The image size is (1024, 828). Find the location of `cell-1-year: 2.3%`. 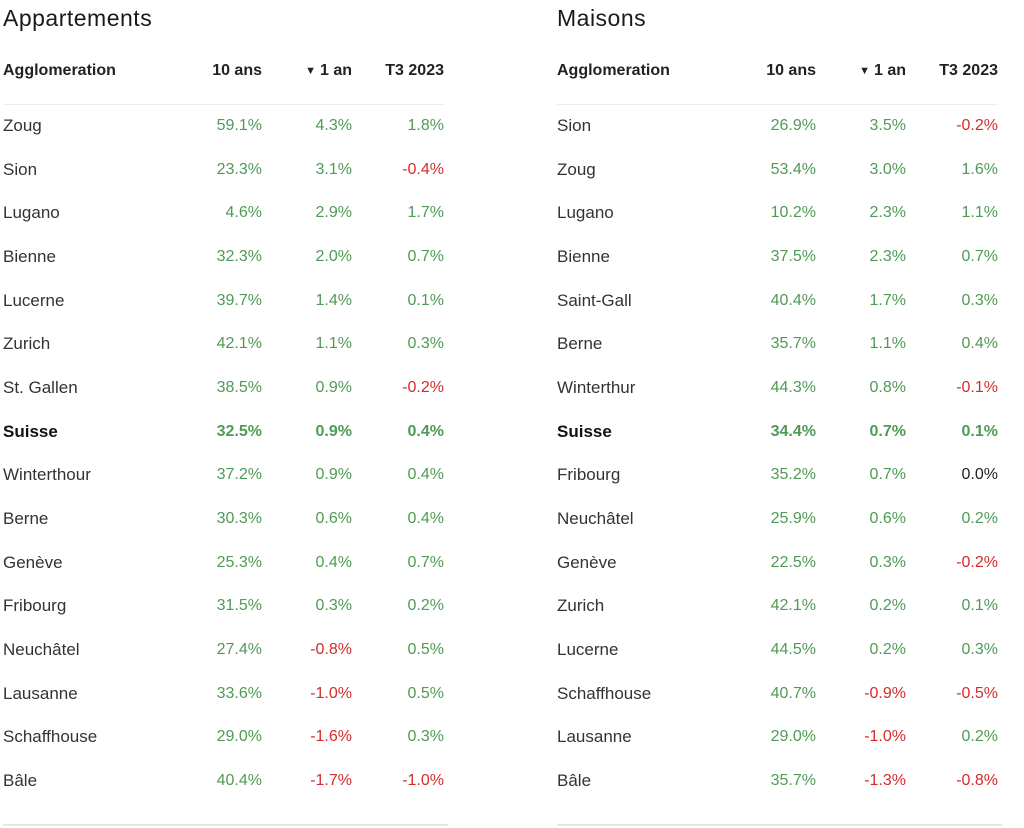

cell-1-year: 2.3% is located at coordinates (887, 256).